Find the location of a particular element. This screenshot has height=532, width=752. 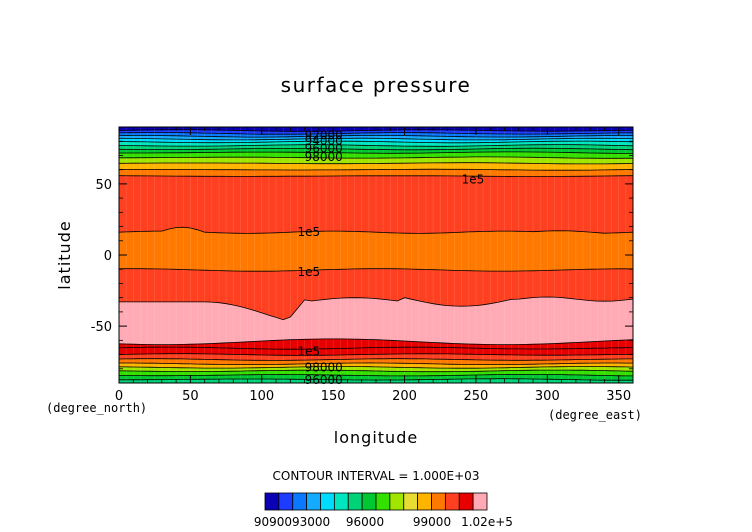

contour-103000-top is located at coordinates (376, 308).